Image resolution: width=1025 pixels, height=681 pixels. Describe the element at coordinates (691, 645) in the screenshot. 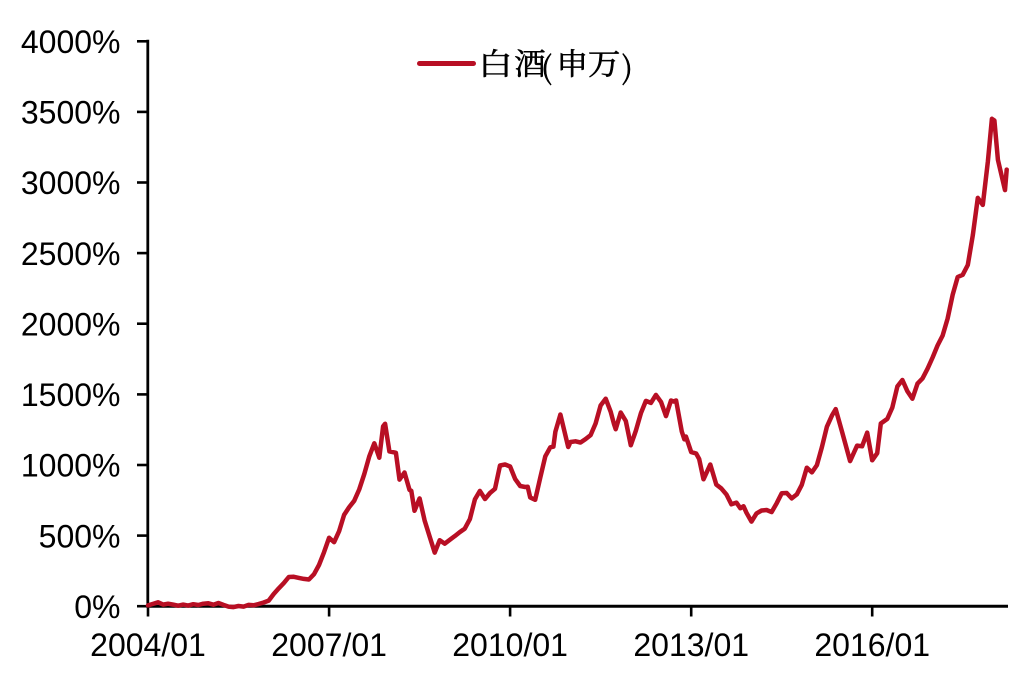

I see `svg-text: 2013/01` at that location.